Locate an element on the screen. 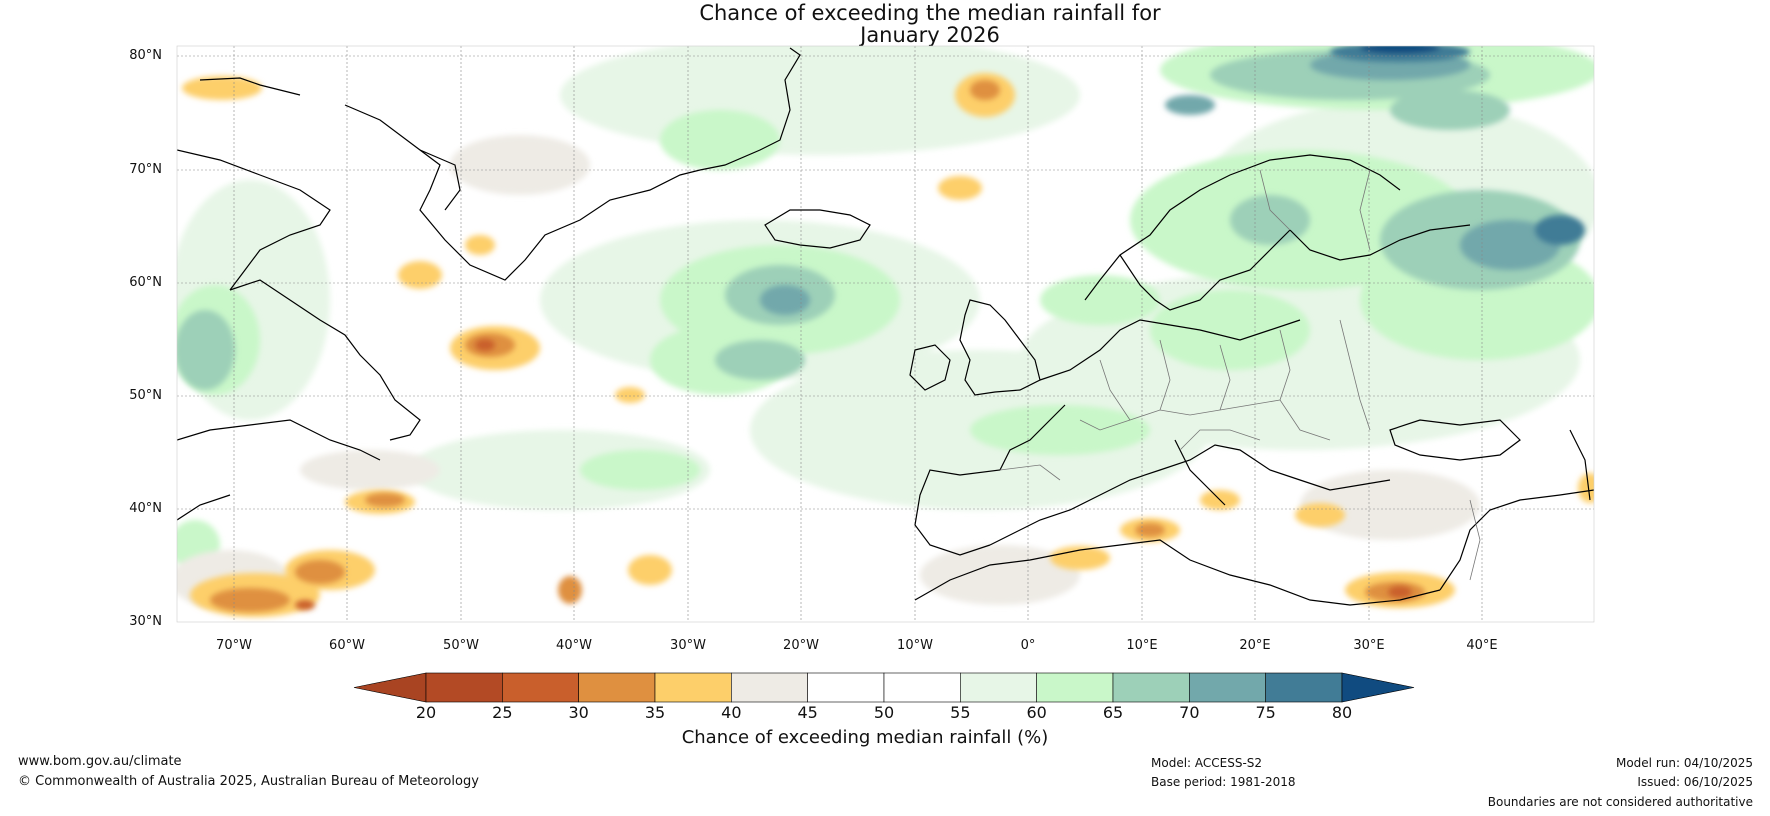 The image size is (1770, 816). colorbar-tick-label: 60 is located at coordinates (1036, 712).